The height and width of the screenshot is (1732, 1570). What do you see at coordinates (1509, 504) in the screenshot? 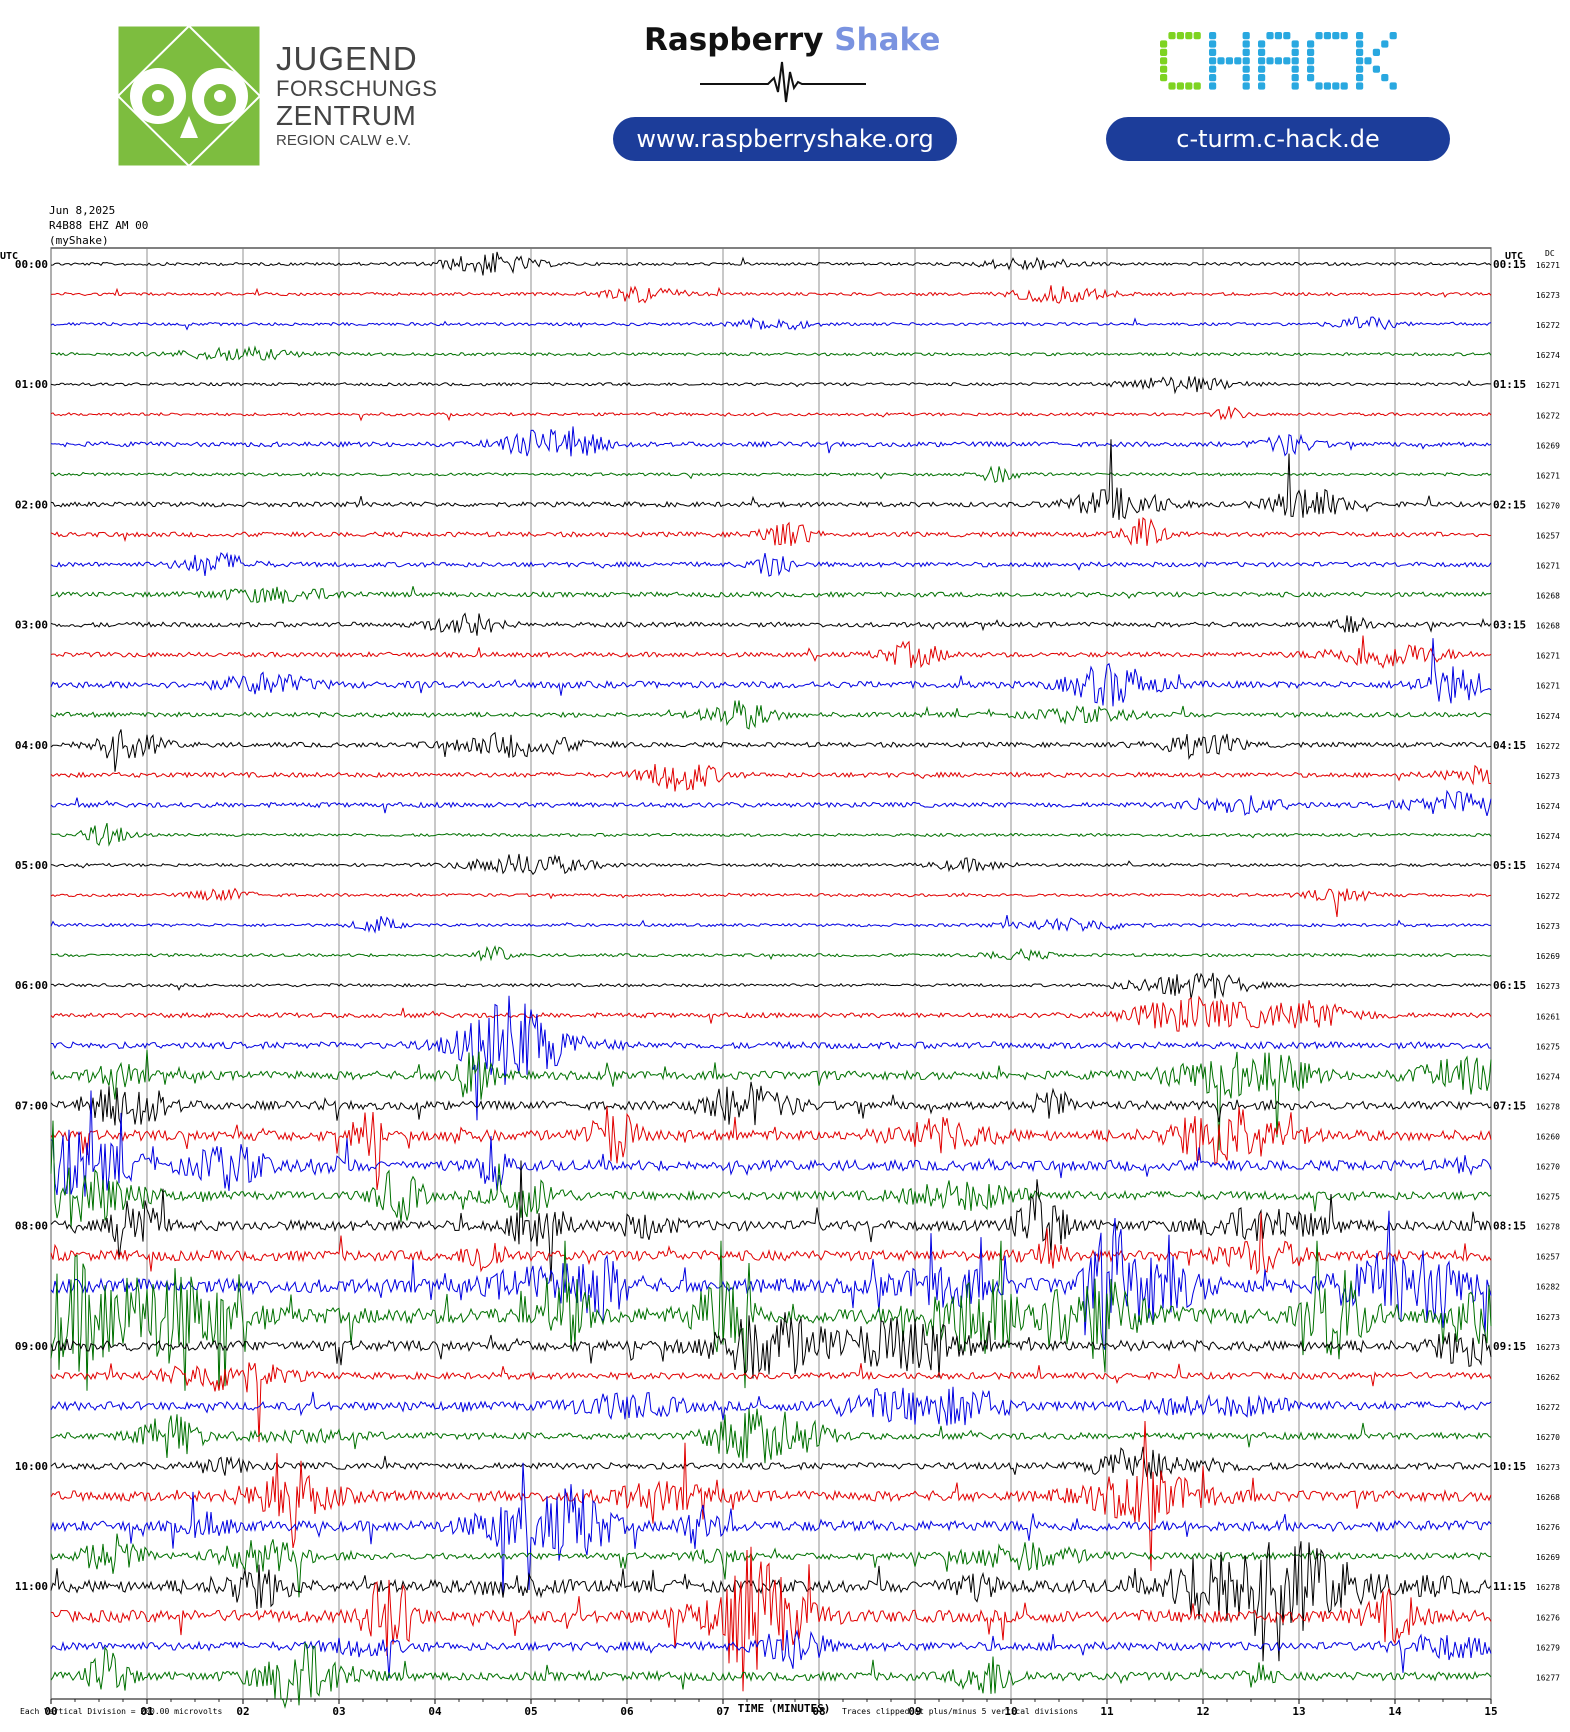
I see `right-hour-label: 02:15` at bounding box center [1509, 504].